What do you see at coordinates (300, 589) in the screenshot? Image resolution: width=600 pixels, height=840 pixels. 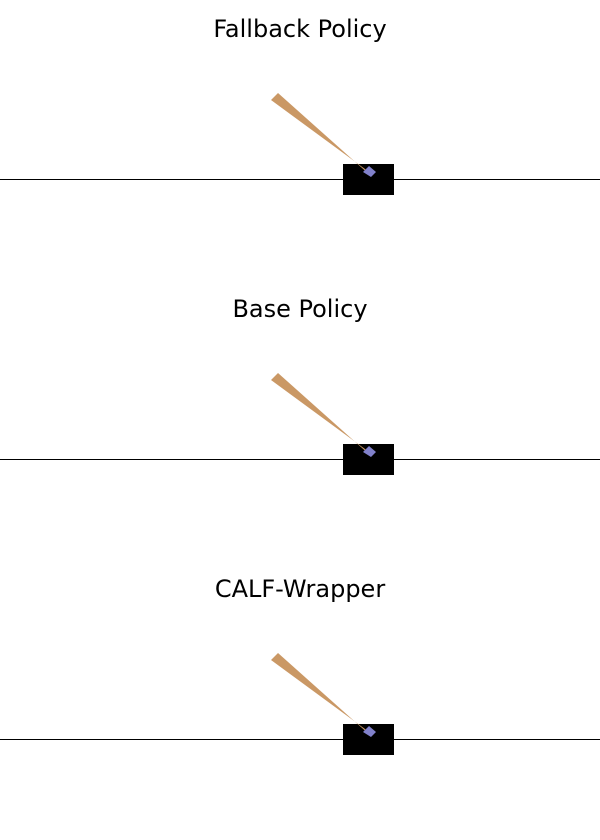 I see `panel-title: CALF-Wrapper` at bounding box center [300, 589].